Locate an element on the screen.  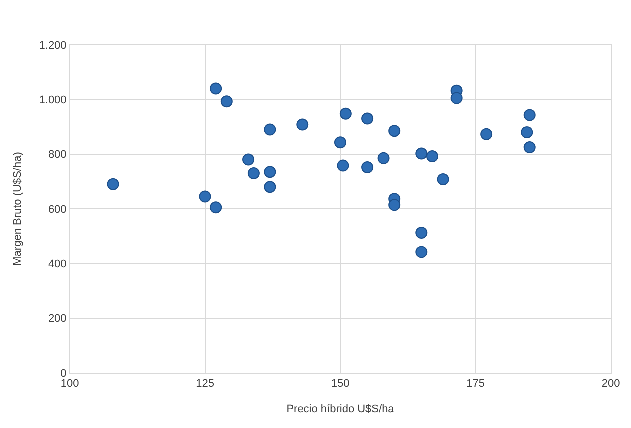
y-tick-label: 800 is located at coordinates (57, 155).